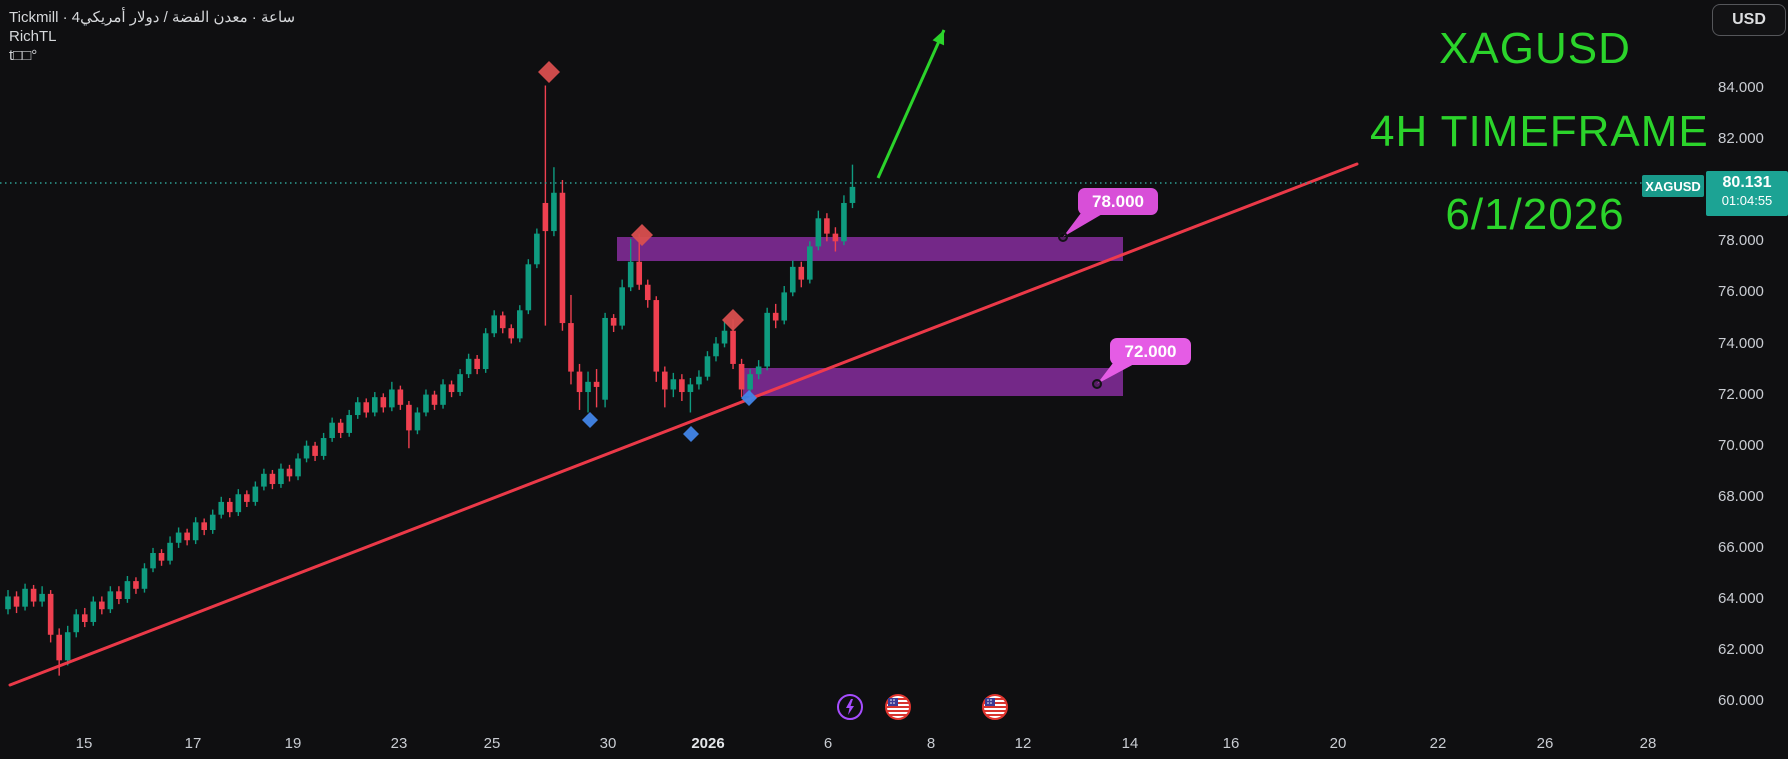  I want to click on price-axis-label: 62.000, so click(1741, 650).